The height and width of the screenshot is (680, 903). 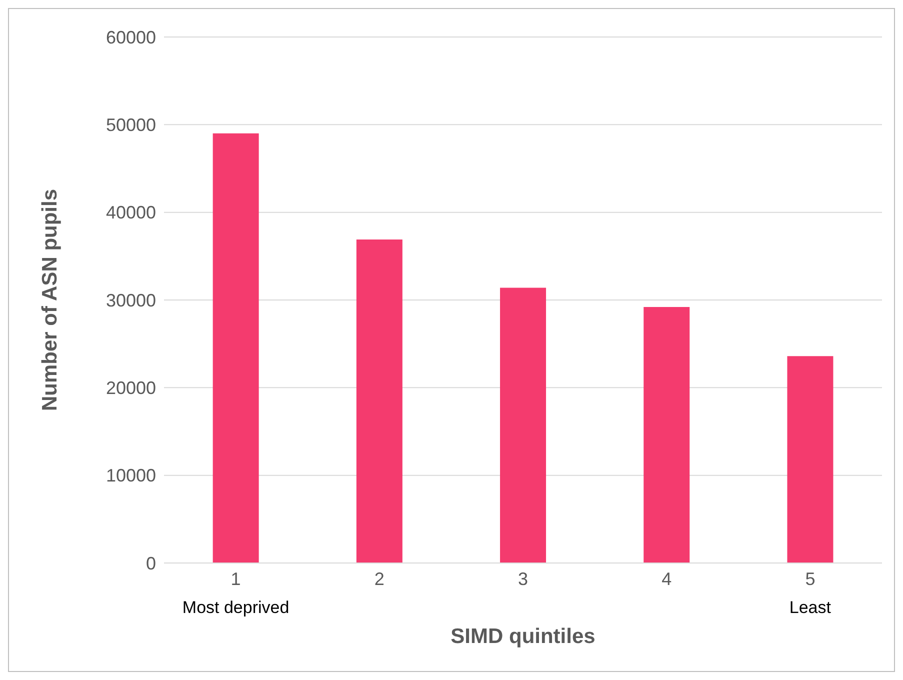 What do you see at coordinates (131, 212) in the screenshot?
I see `y-tick-label: 40000` at bounding box center [131, 212].